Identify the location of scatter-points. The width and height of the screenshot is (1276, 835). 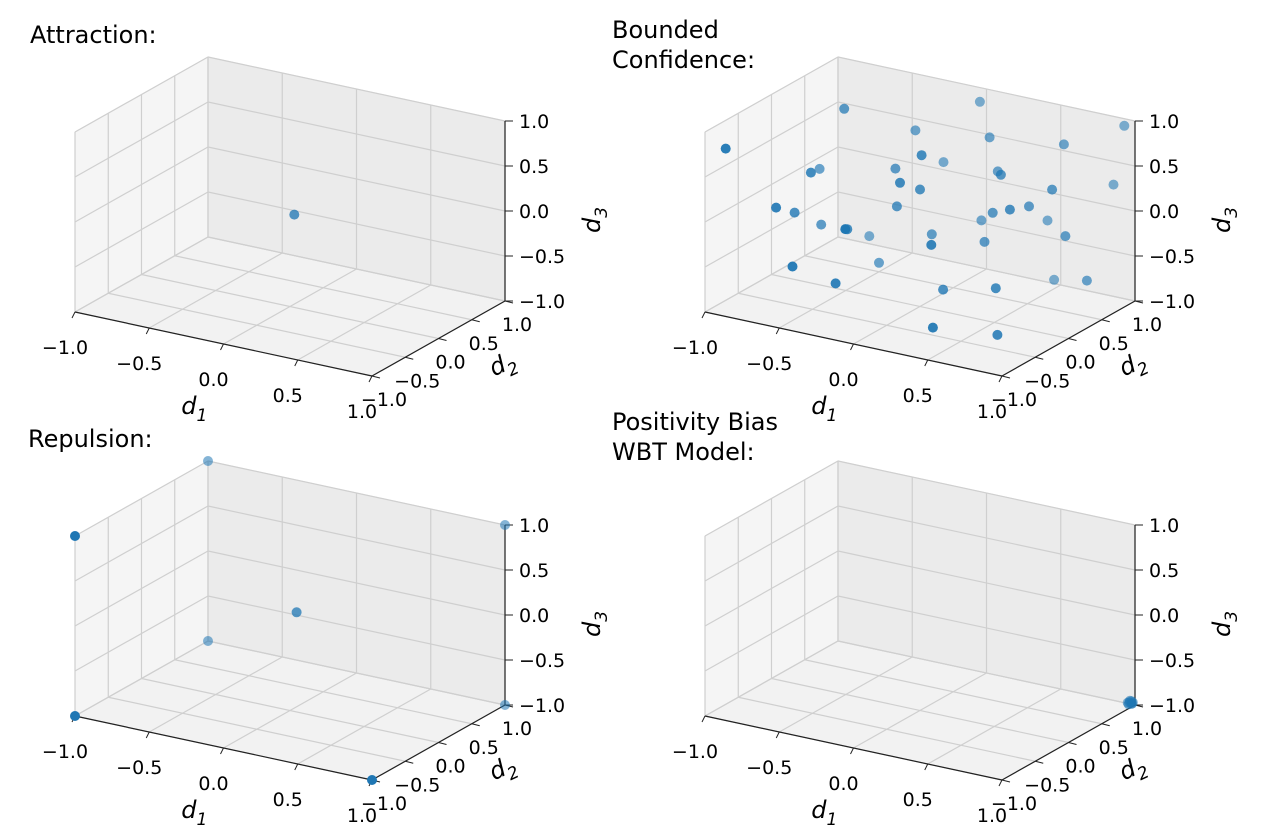
(1130, 702).